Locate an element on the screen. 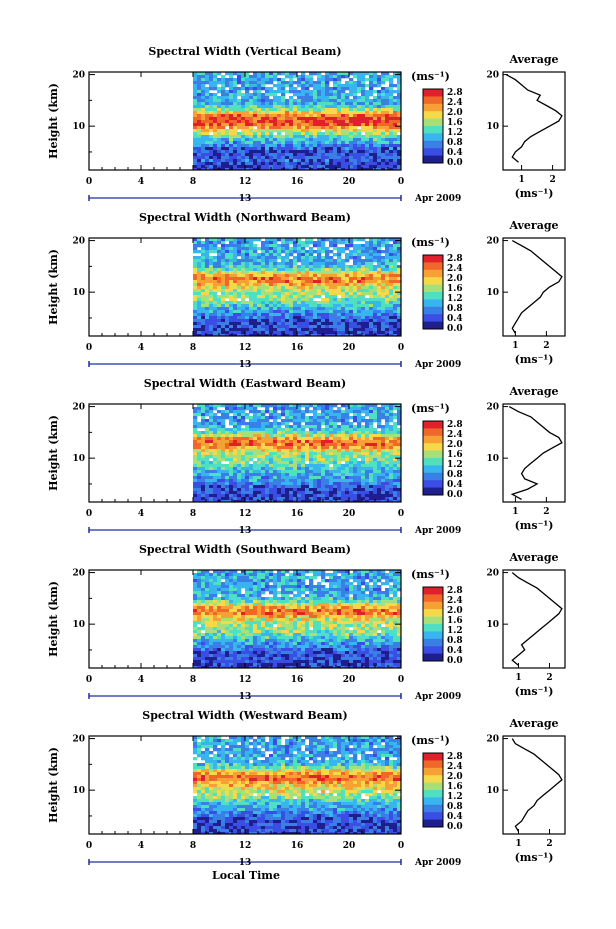 Image resolution: width=616 pixels, height=929 pixels. y-axis-label: Height (km) is located at coordinates (53, 287).